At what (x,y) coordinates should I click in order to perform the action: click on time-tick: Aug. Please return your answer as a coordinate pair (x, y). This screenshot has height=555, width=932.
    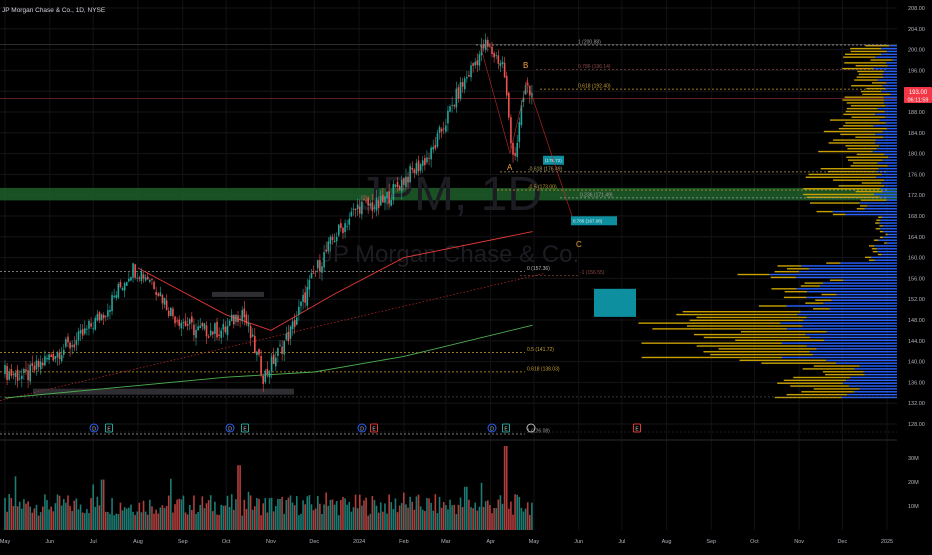
    Looking at the image, I should click on (138, 542).